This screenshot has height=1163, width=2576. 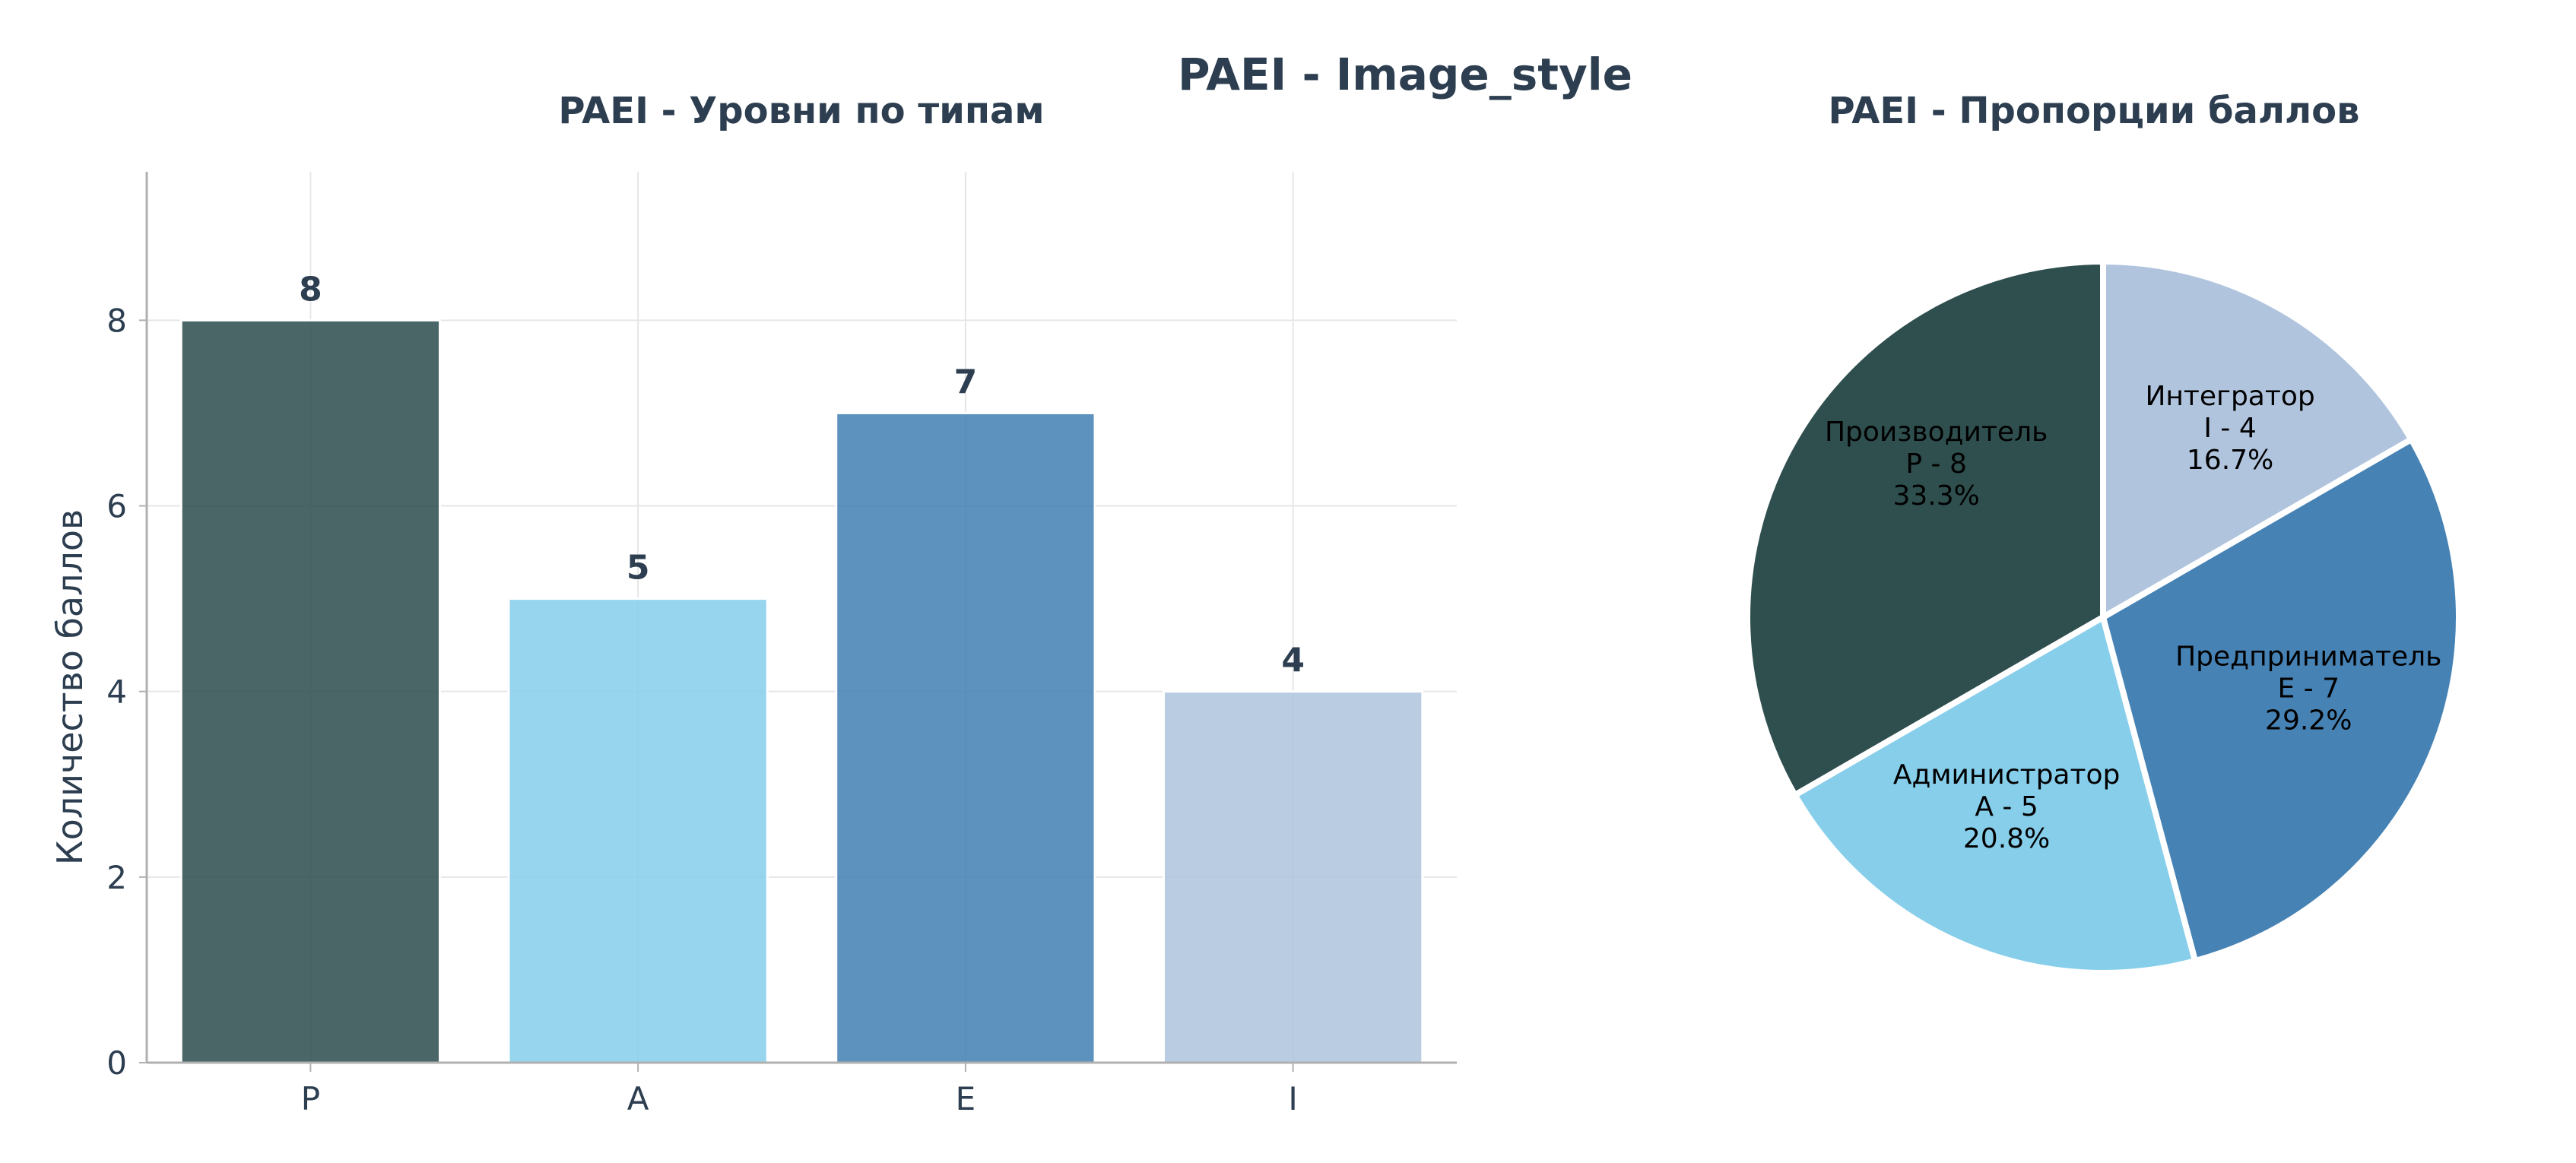 What do you see at coordinates (638, 1098) in the screenshot?
I see `x-tick-label: A` at bounding box center [638, 1098].